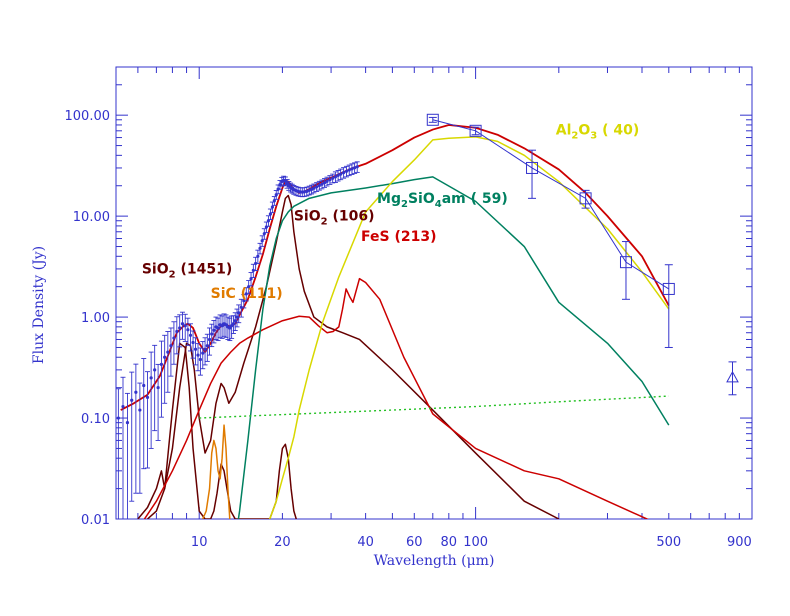 This screenshot has height=616, width=790. Describe the element at coordinates (91, 217) in the screenshot. I see `y-tick-label: 10.00` at that location.